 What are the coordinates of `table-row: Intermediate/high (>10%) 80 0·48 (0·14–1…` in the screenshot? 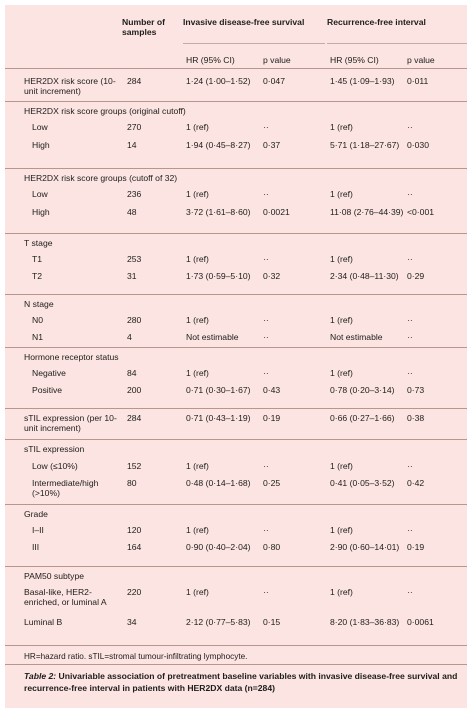 It's located at (236, 492).